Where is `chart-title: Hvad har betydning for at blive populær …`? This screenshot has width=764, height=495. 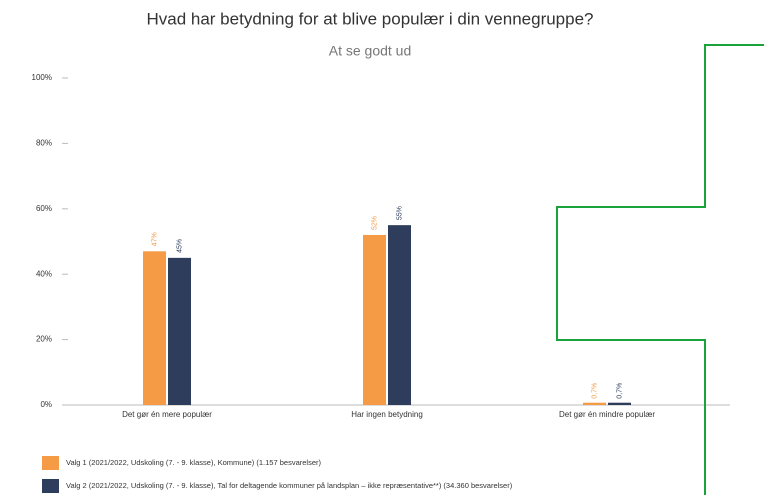 chart-title: Hvad har betydning for at blive populær … is located at coordinates (369, 18).